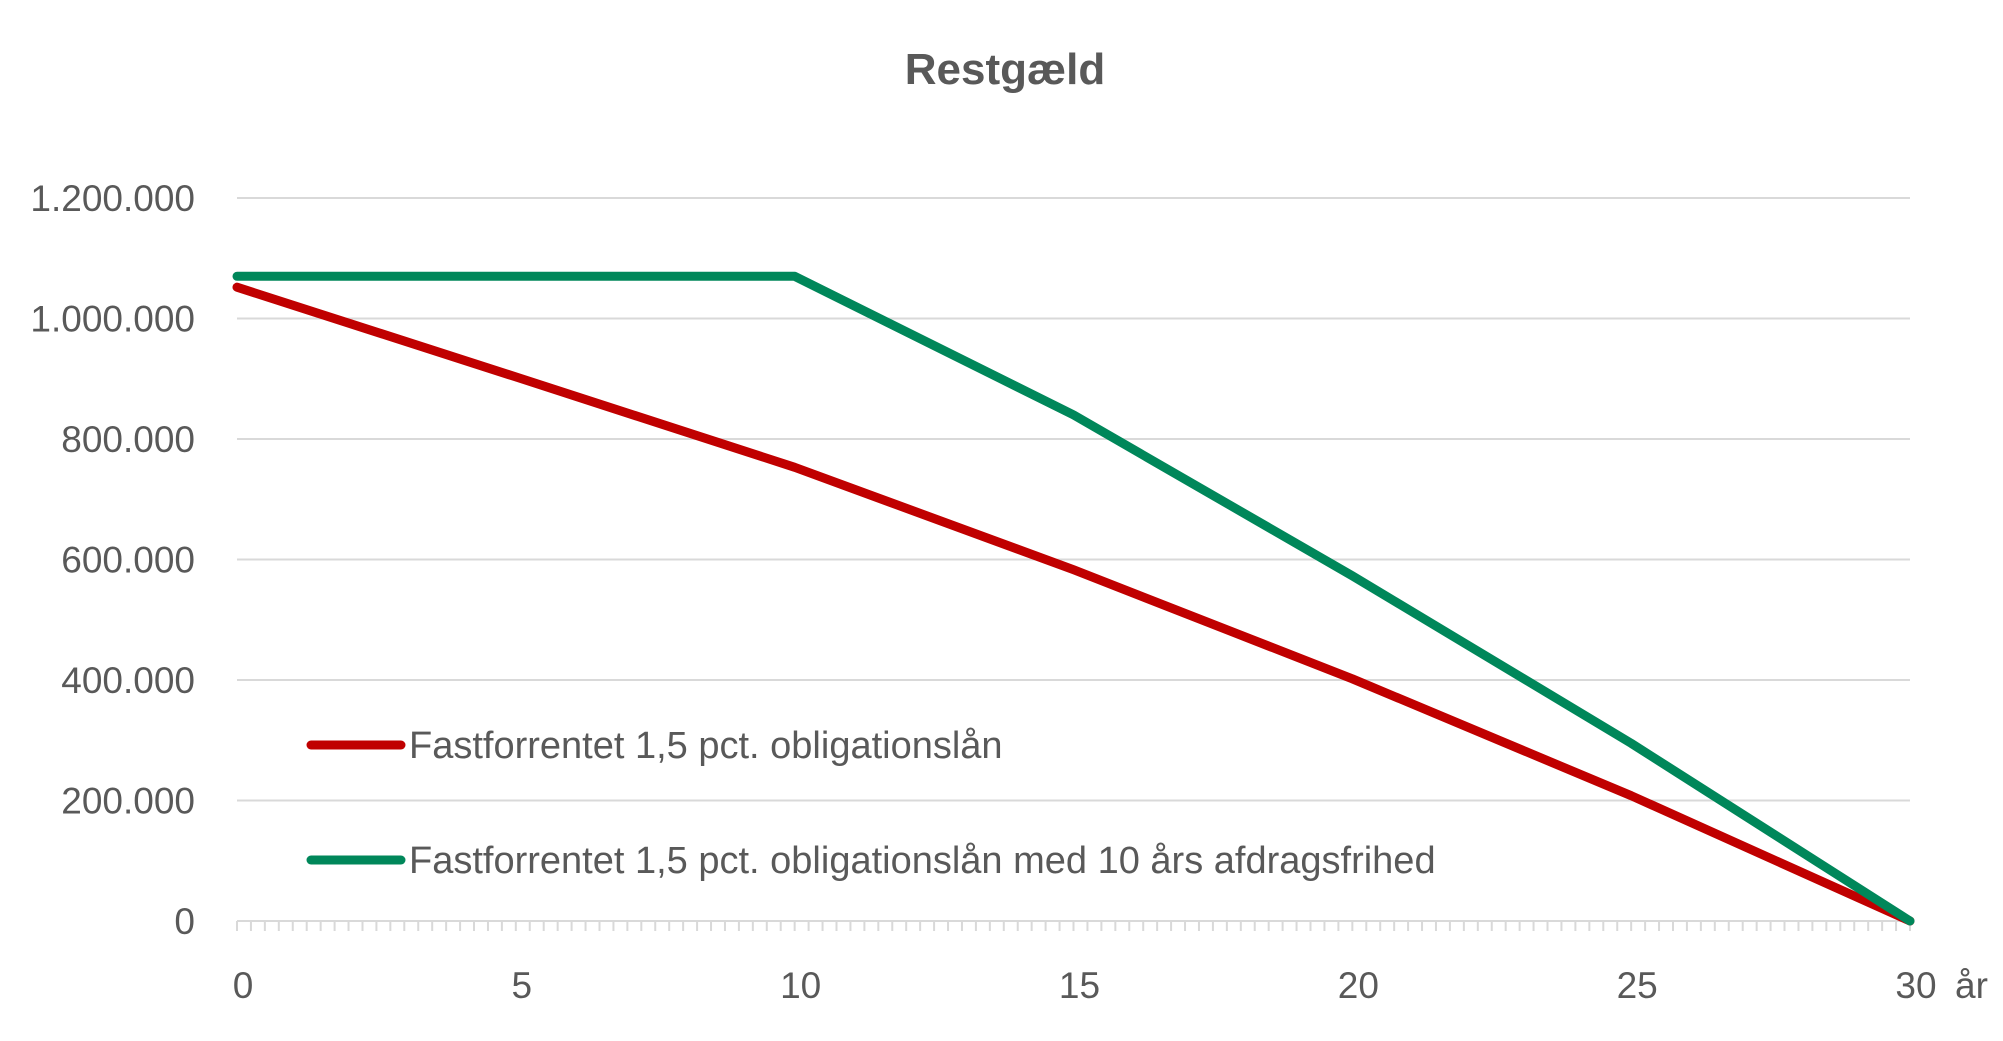 The height and width of the screenshot is (1041, 2003). I want to click on x-tick-label: 30, so click(1915, 985).